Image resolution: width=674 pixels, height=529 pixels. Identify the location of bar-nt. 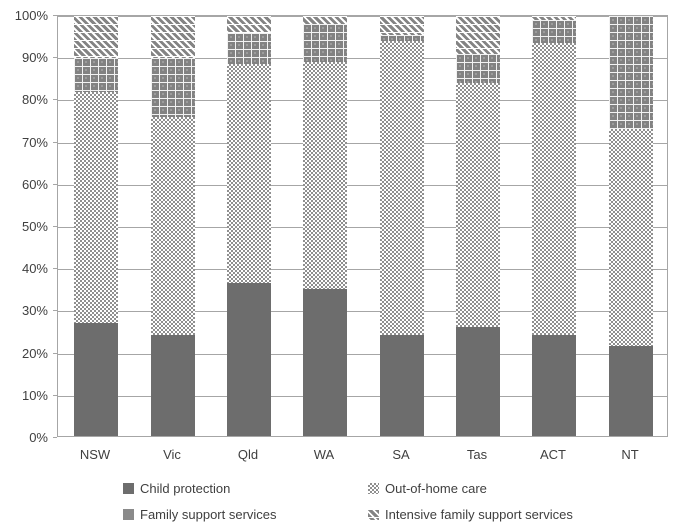
(631, 226).